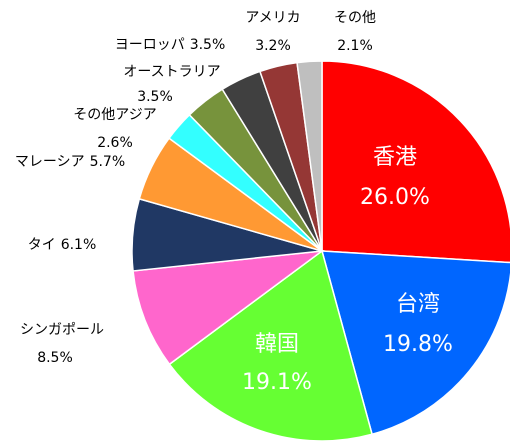 The image size is (510, 442). What do you see at coordinates (79, 245) in the screenshot?
I see `slice-value: 6.1%` at bounding box center [79, 245].